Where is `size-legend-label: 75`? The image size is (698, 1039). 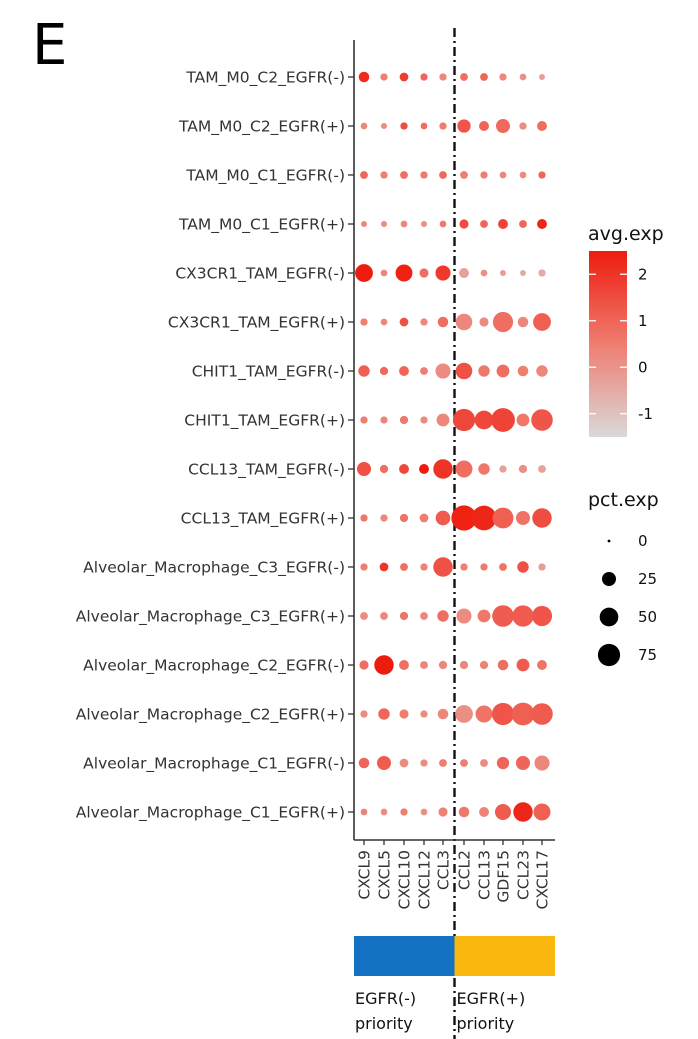
size-legend-label: 75 is located at coordinates (647, 655).